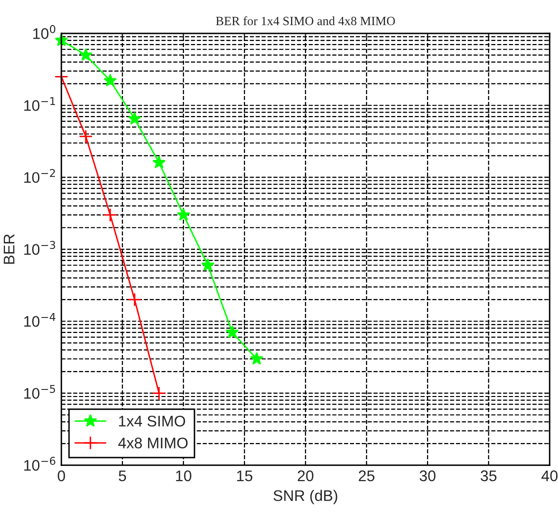  I want to click on y-tick-label: 10$^{−3}$, so click(40, 247).